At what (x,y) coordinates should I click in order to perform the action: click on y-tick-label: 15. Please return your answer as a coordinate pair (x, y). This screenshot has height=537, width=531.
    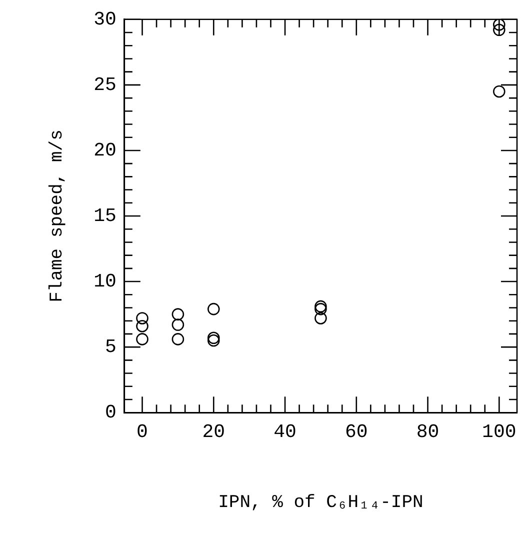
    Looking at the image, I should click on (105, 216).